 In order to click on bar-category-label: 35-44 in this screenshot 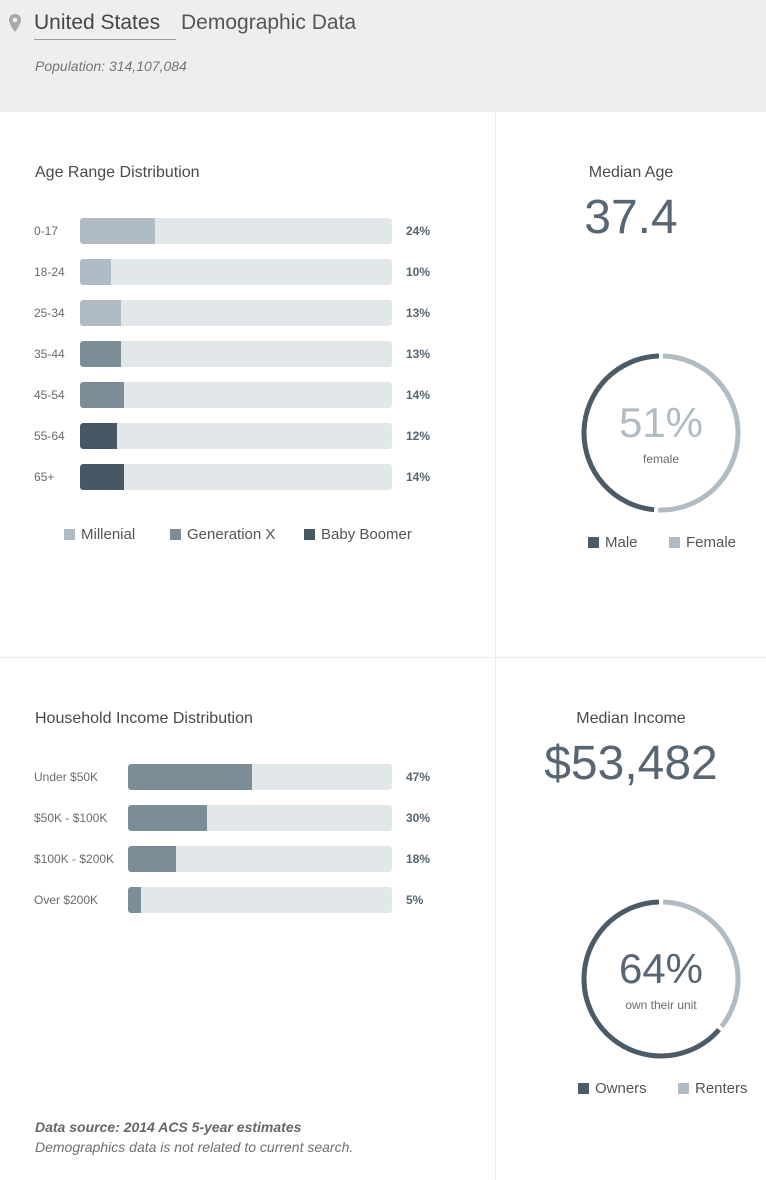, I will do `click(49, 354)`.